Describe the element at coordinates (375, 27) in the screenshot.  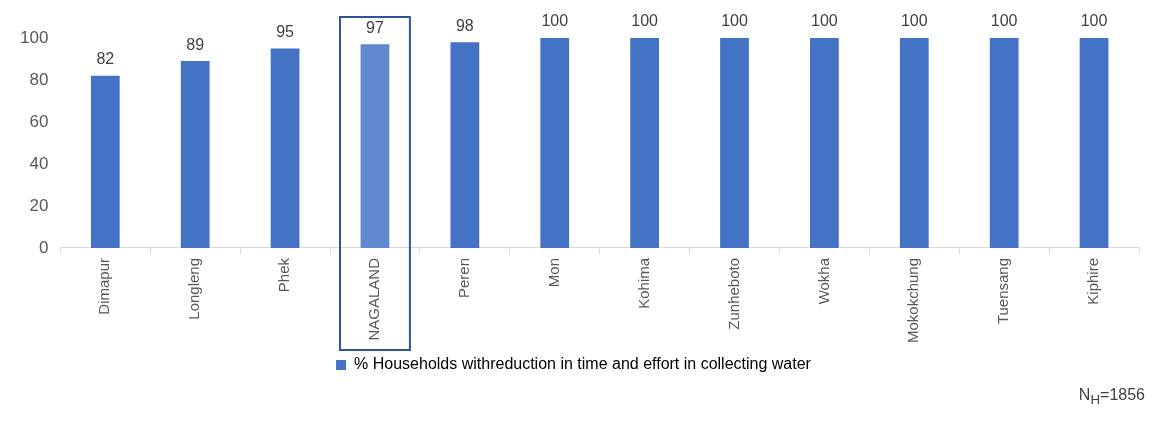
I see `data-label: 97` at that location.